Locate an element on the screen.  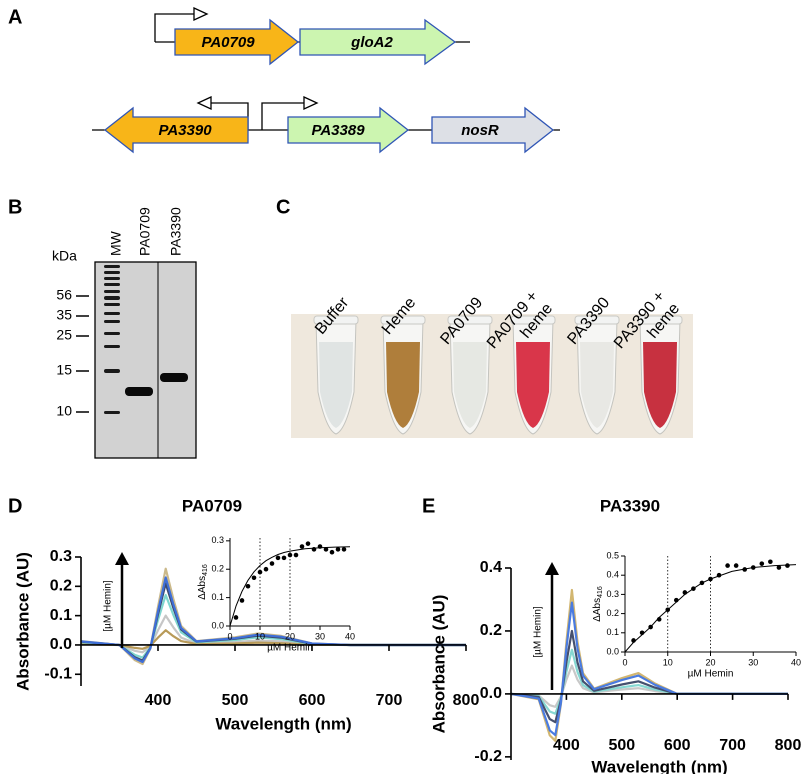
marker-label: 25 is located at coordinates (64, 335).